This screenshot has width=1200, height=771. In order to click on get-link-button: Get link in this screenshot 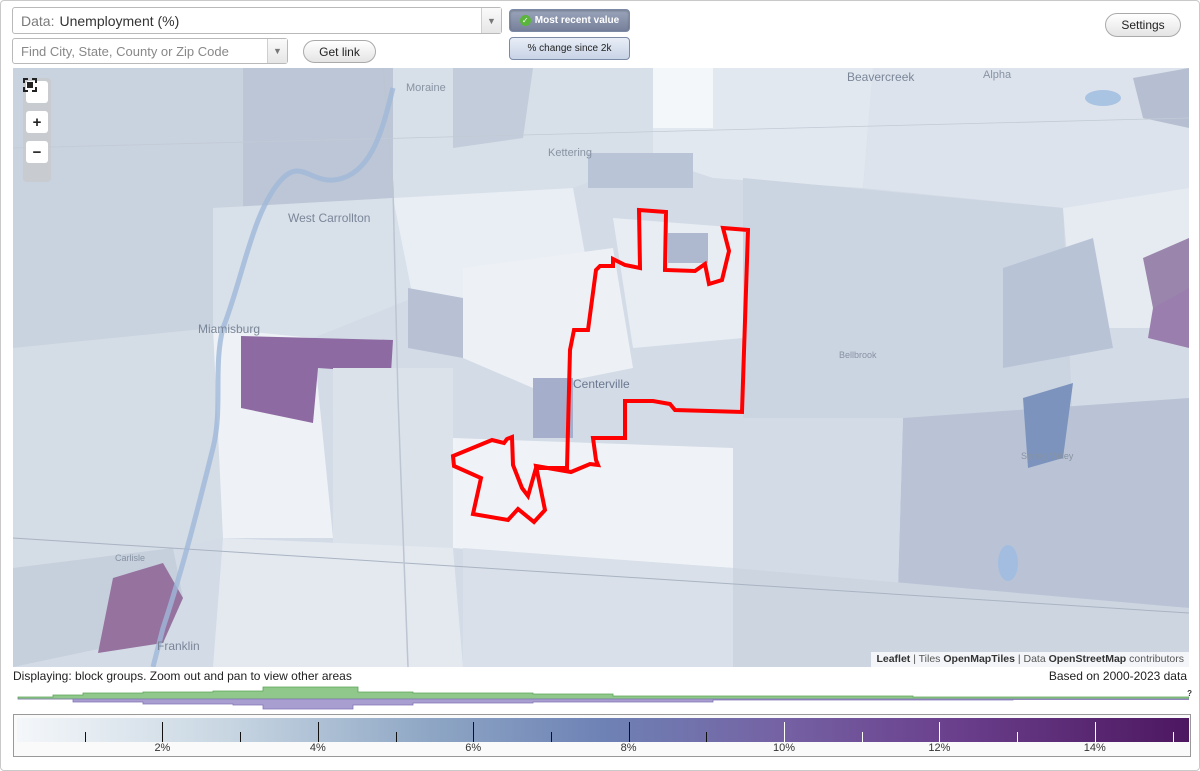, I will do `click(339, 51)`.